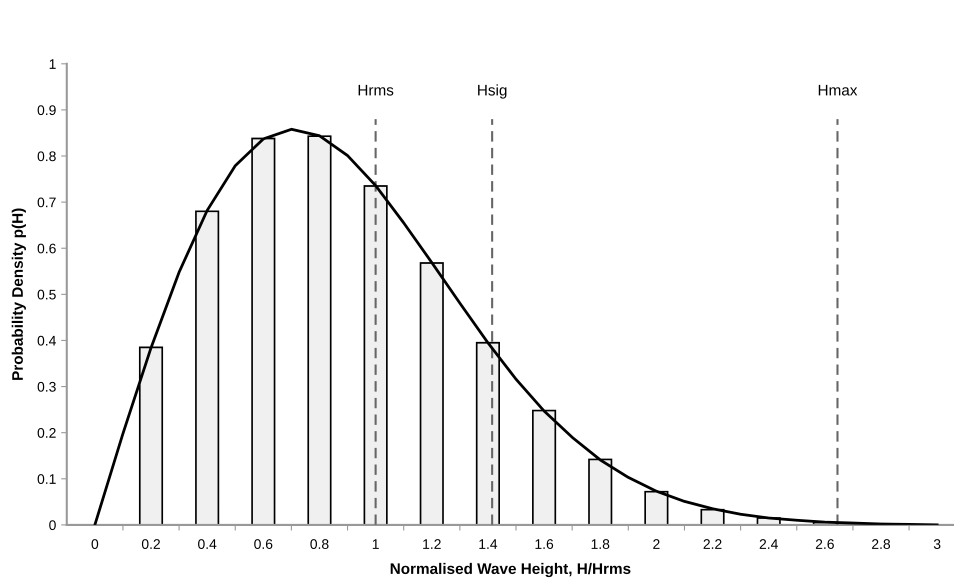 Image resolution: width=954 pixels, height=580 pixels. Describe the element at coordinates (95, 544) in the screenshot. I see `x-tick-label: 0` at that location.